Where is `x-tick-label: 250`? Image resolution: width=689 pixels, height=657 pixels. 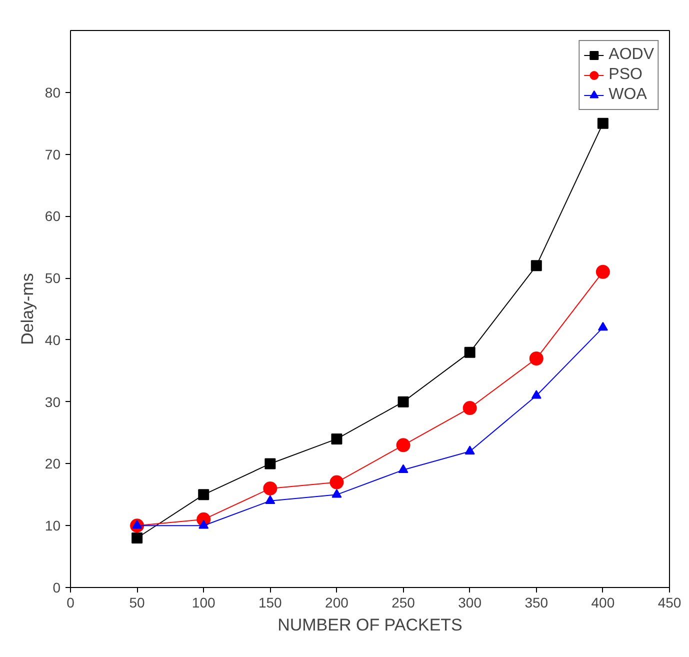 x-tick-label: 250 is located at coordinates (404, 602).